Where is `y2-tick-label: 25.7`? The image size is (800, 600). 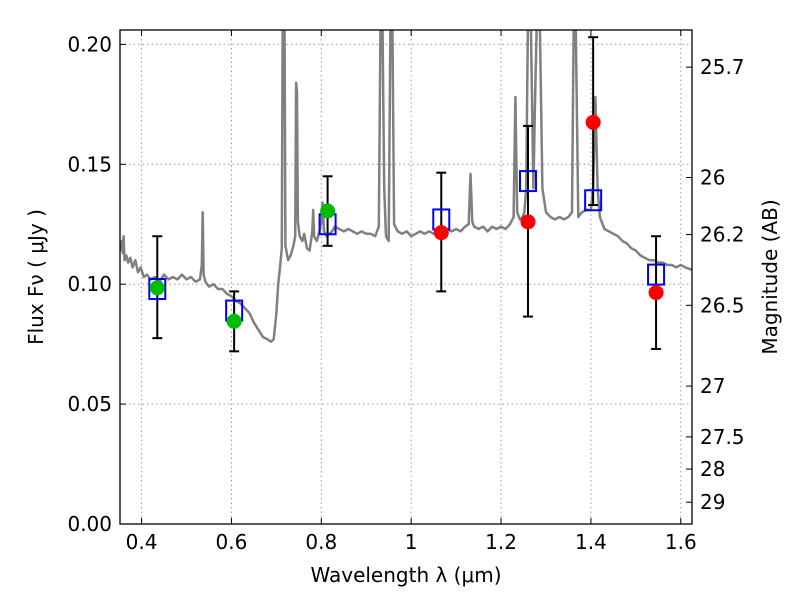 y2-tick-label: 25.7 is located at coordinates (722, 67).